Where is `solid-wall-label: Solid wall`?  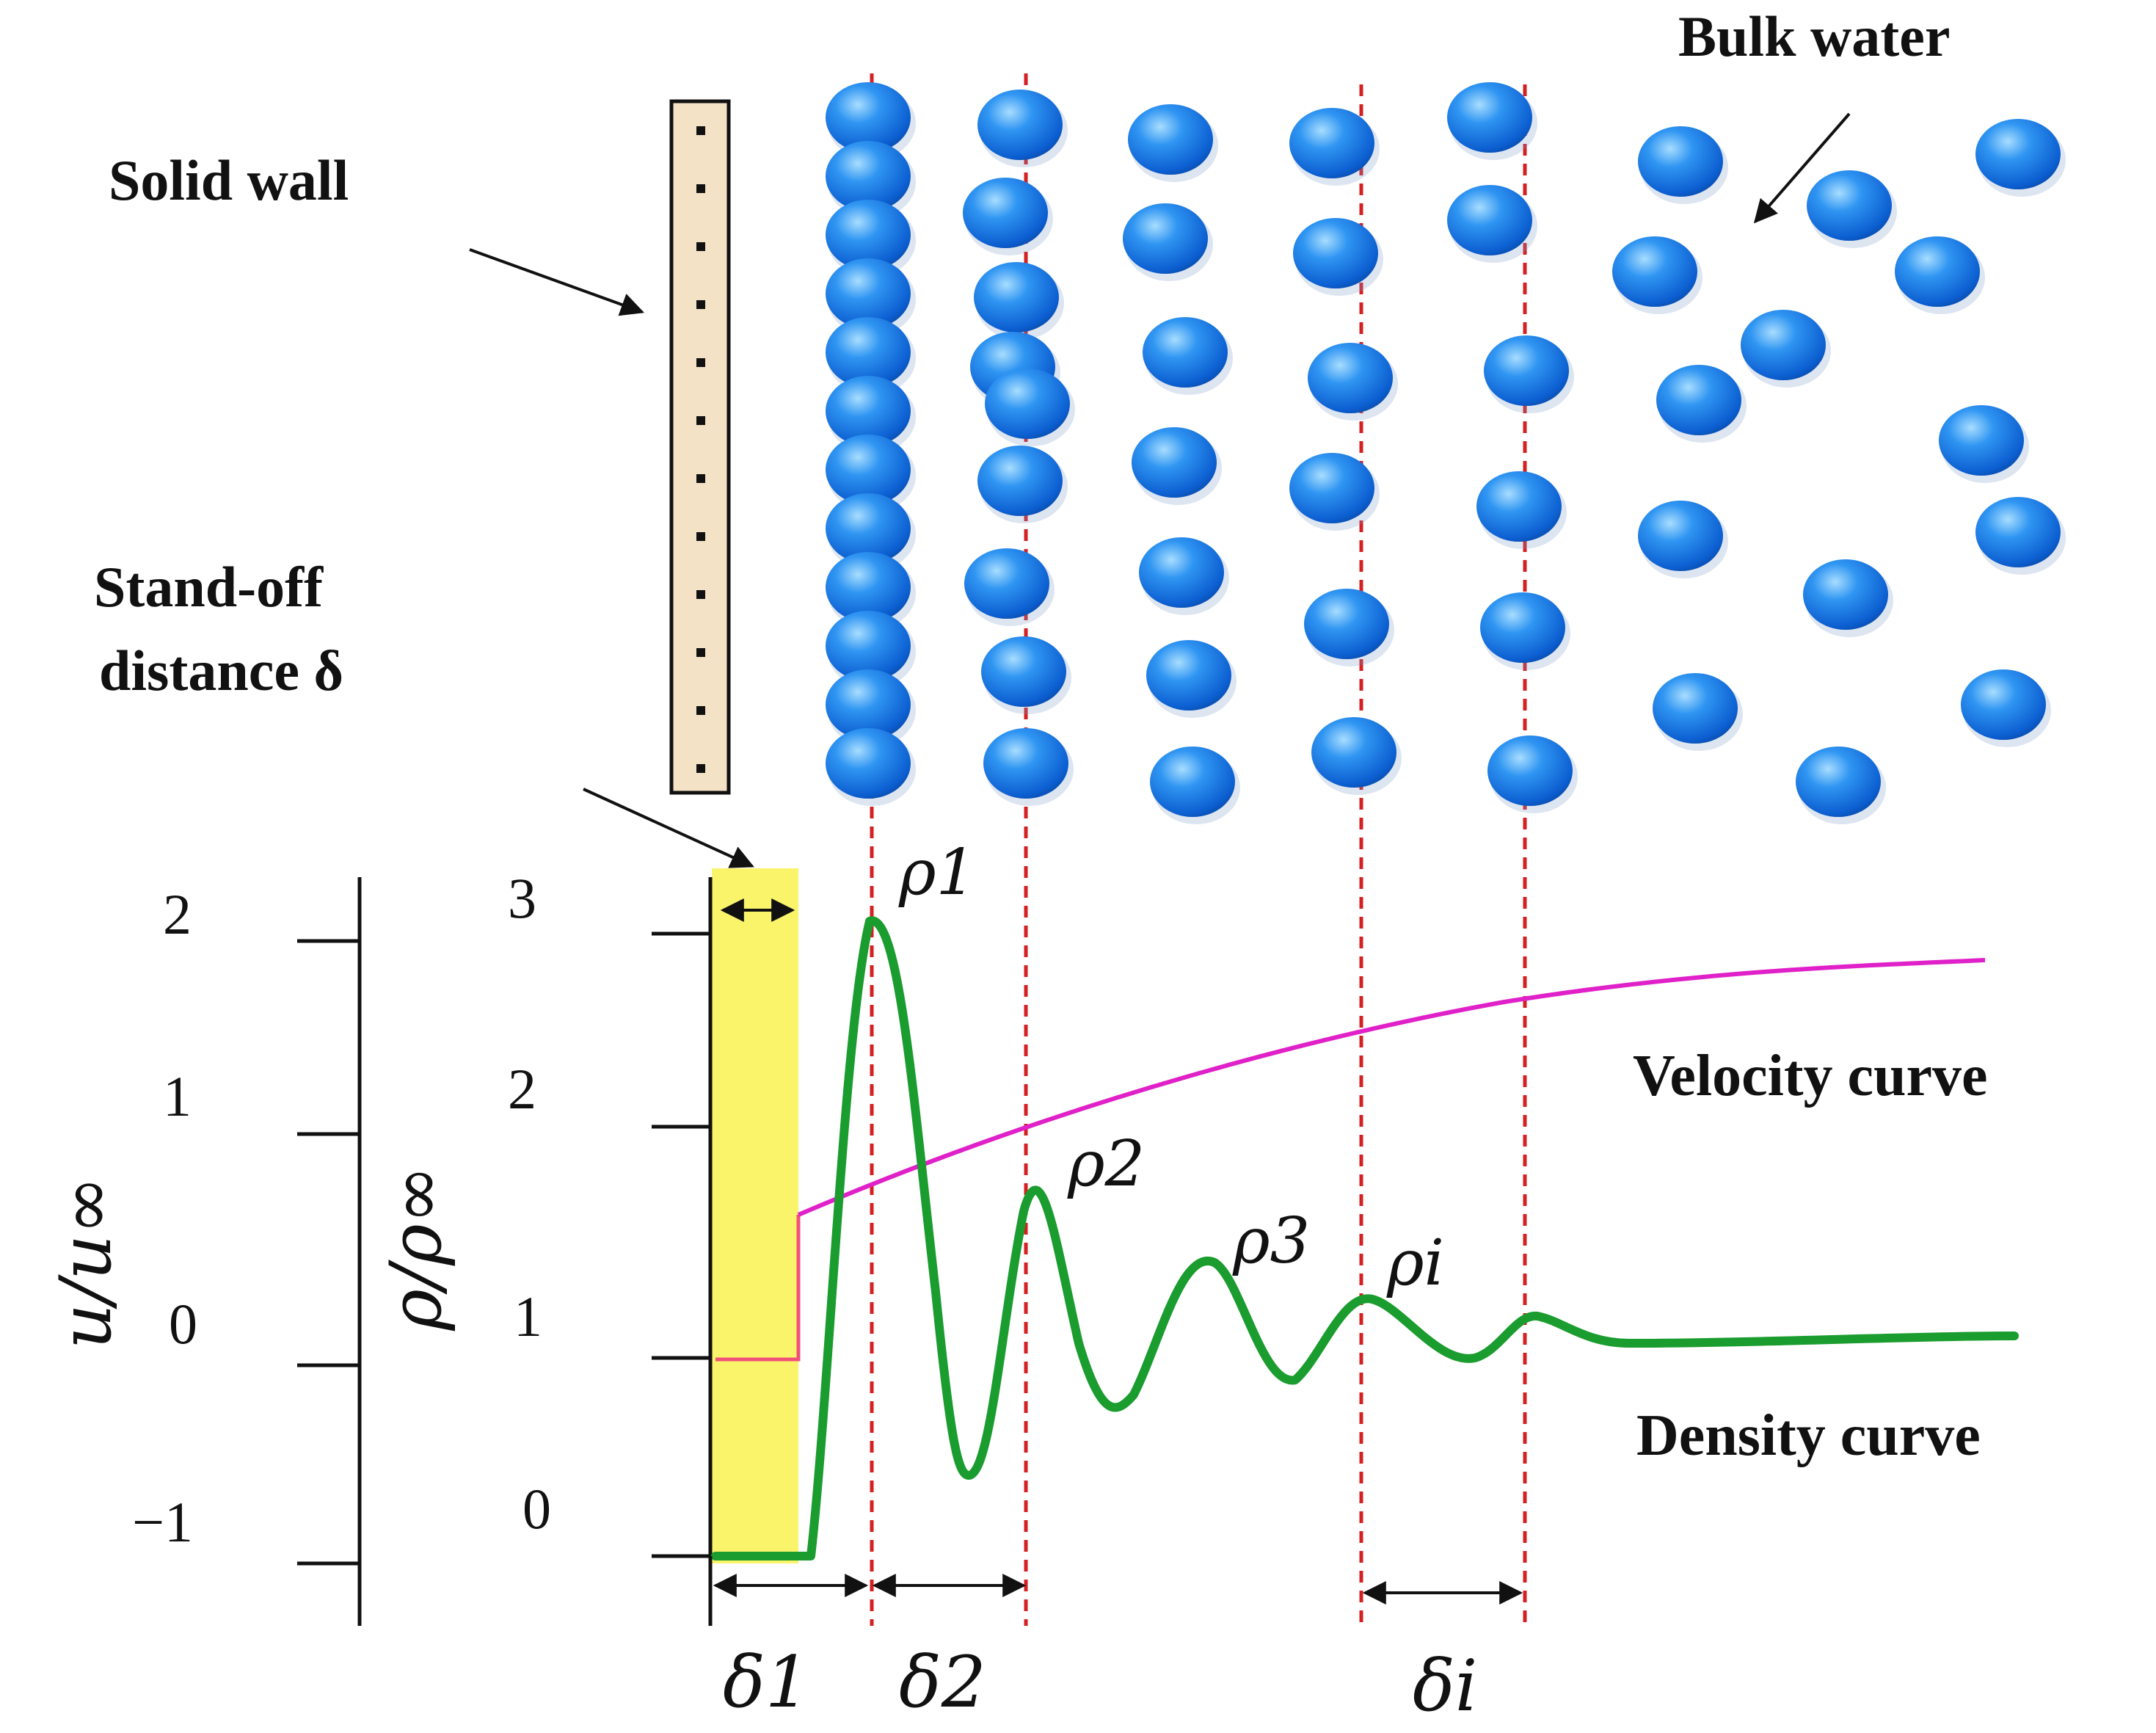
solid-wall-label: Solid wall is located at coordinates (229, 180).